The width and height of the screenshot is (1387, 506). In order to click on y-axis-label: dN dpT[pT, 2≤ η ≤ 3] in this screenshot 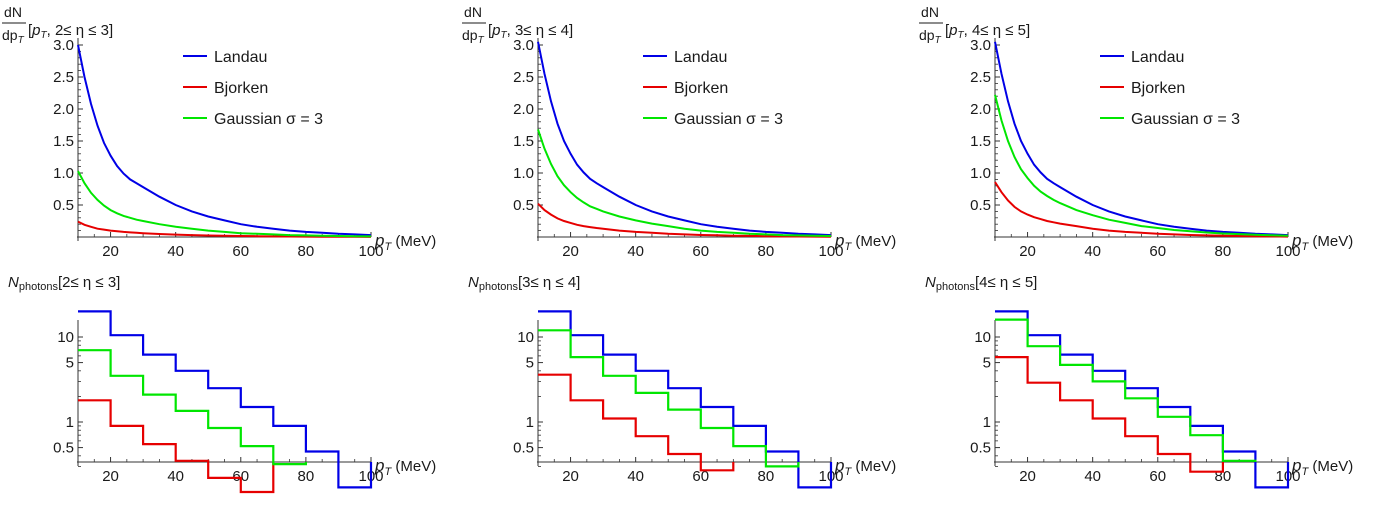, I will do `click(57, 25)`.